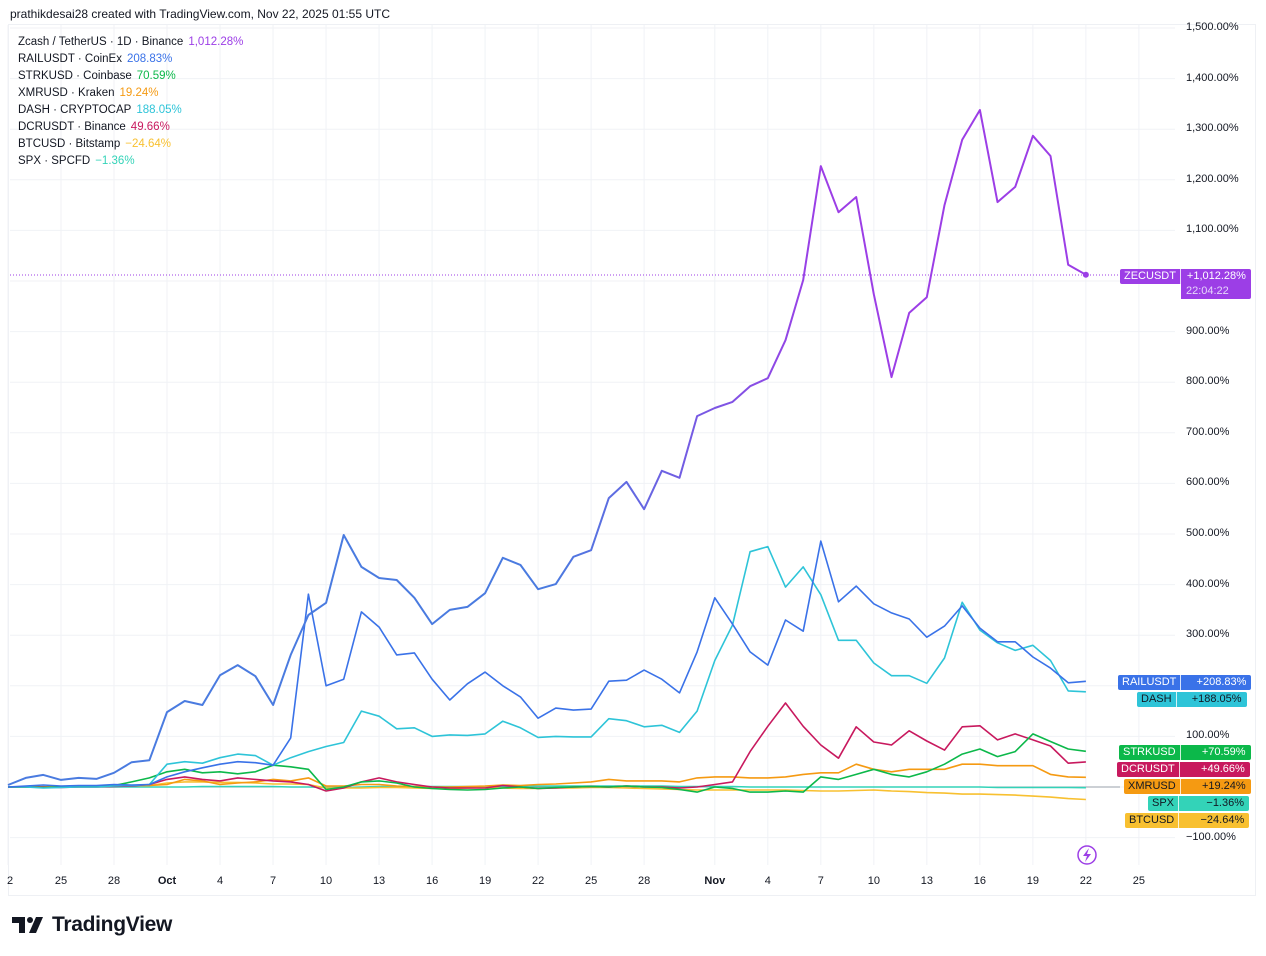 This screenshot has width=1266, height=956. What do you see at coordinates (1085, 274) in the screenshot?
I see `series-last-point-zec` at bounding box center [1085, 274].